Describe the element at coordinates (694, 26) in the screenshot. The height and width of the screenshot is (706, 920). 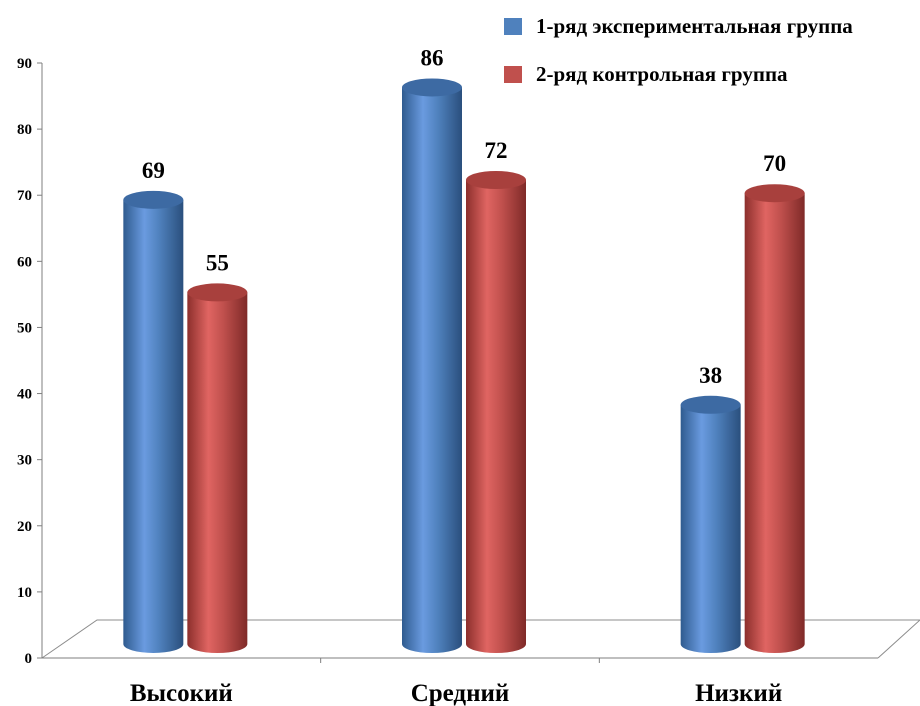
I see `legend-label: 1-ряд экспериментальная группа` at that location.